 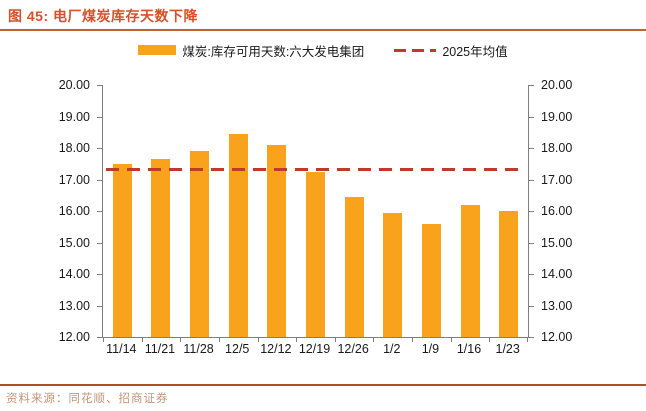 What do you see at coordinates (323, 30) in the screenshot?
I see `title-divider` at bounding box center [323, 30].